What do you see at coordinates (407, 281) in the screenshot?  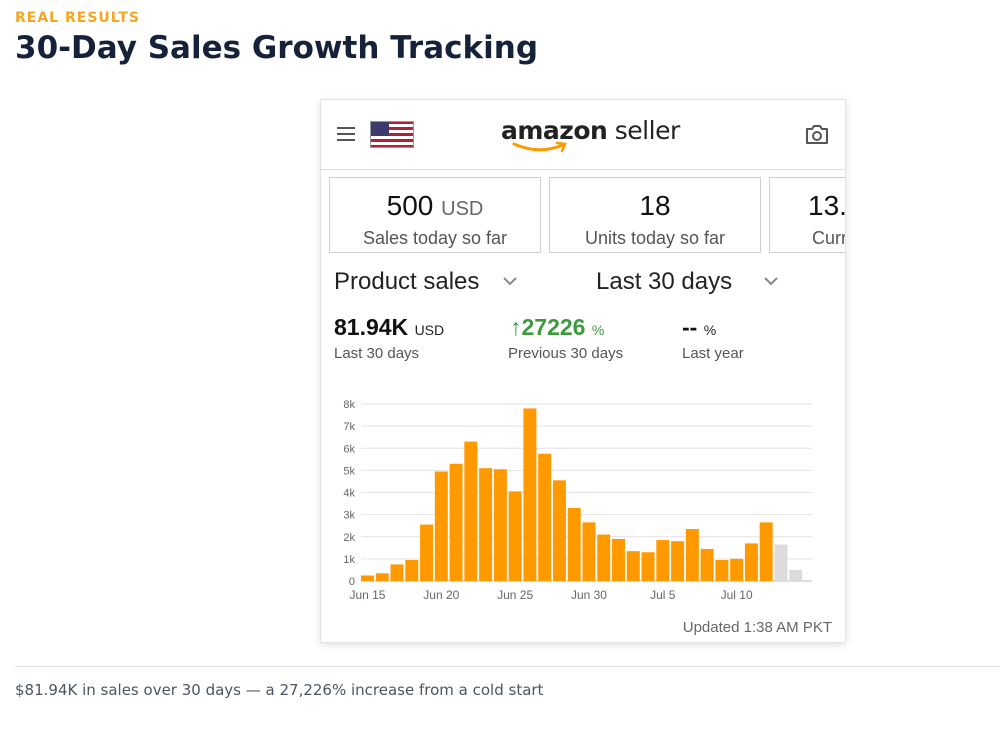 I see `metric-dropdown: Product sales` at bounding box center [407, 281].